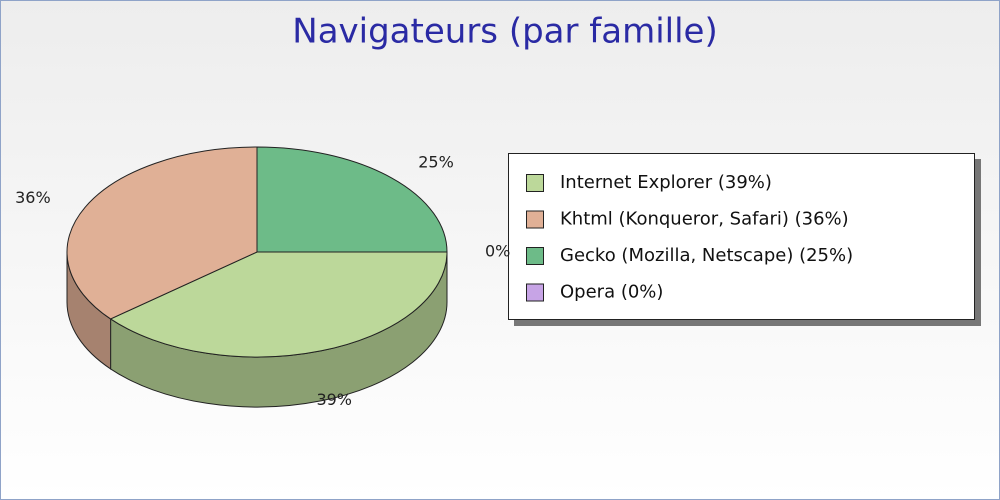  Describe the element at coordinates (497, 251) in the screenshot. I see `data-label: 0%` at that location.